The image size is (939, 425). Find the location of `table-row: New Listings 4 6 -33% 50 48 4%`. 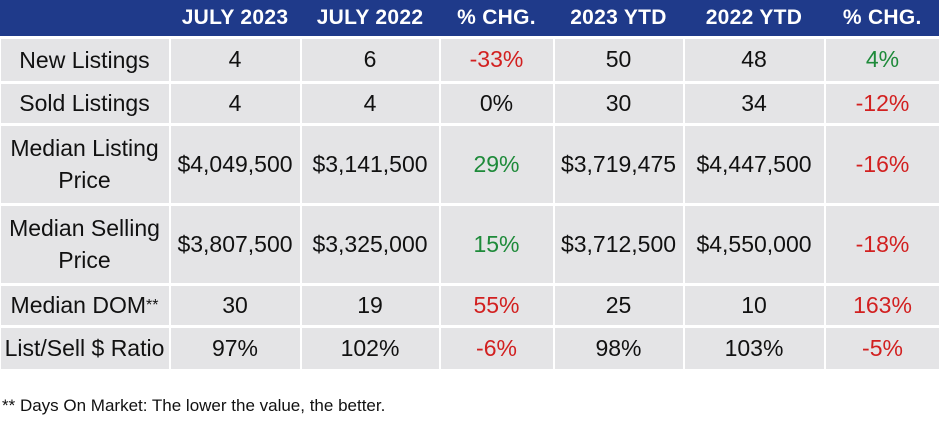

table-row: New Listings 4 6 -33% 50 48 4% is located at coordinates (469, 58).